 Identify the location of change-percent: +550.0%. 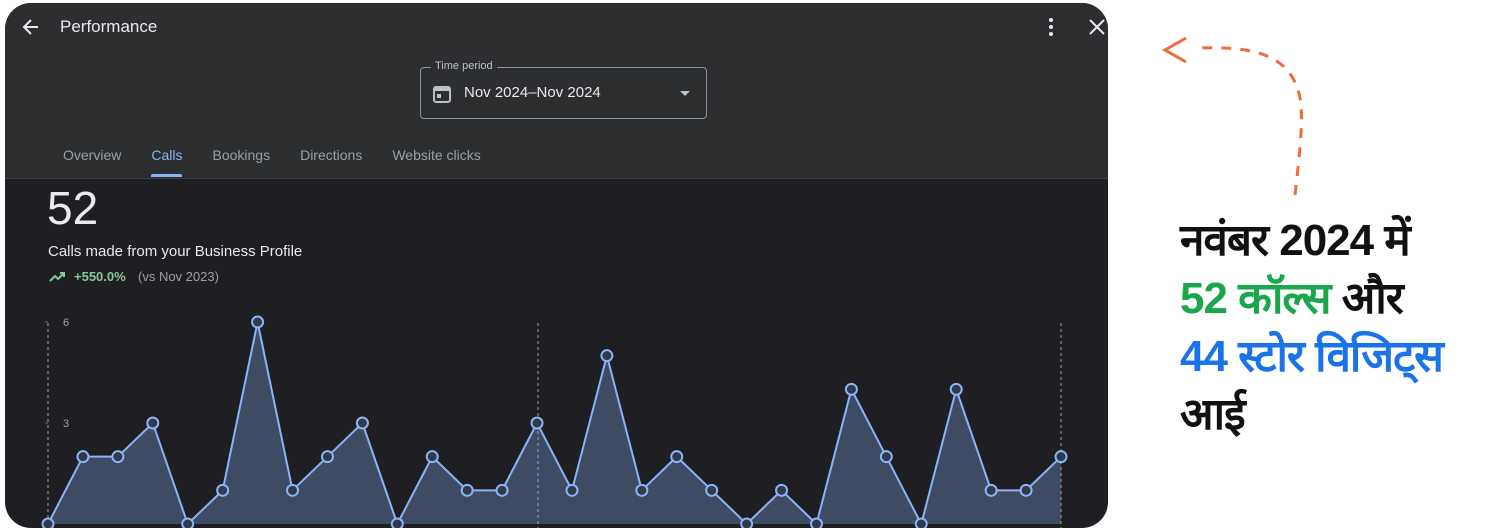
(100, 276).